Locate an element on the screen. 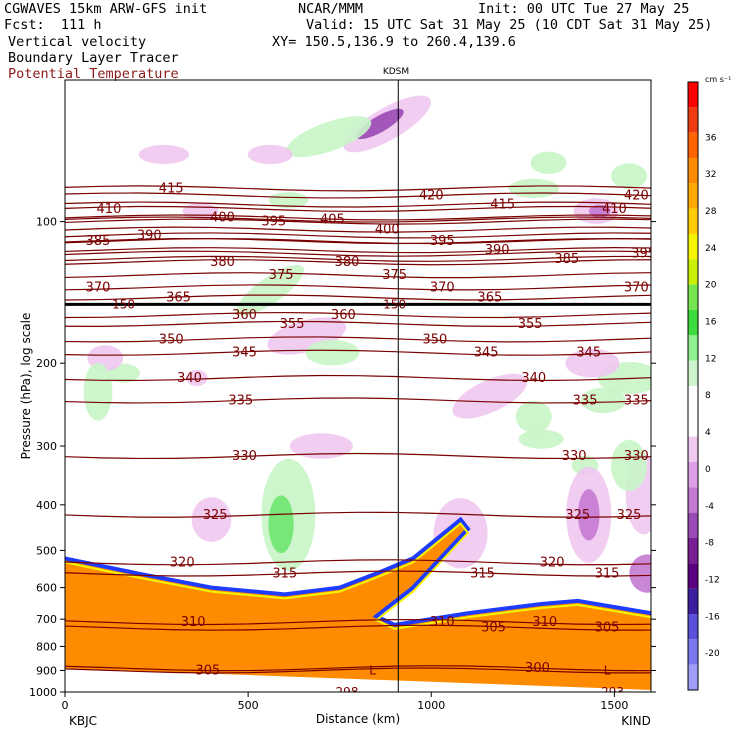 The image size is (740, 740). colorbar-label: 36 is located at coordinates (711, 138).